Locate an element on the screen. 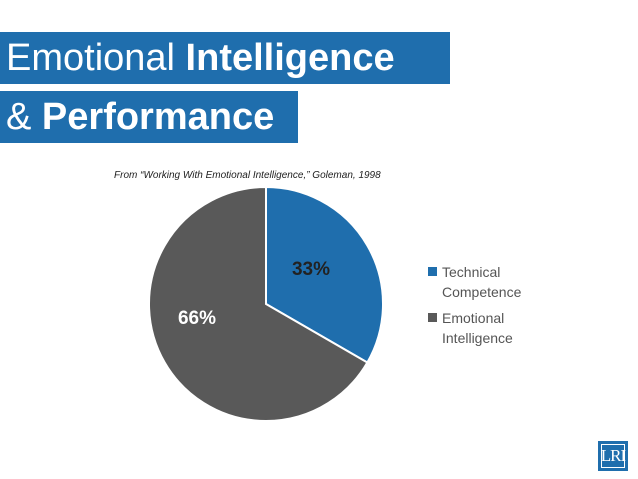 This screenshot has height=479, width=638. legend-swatch-emotional is located at coordinates (432, 317).